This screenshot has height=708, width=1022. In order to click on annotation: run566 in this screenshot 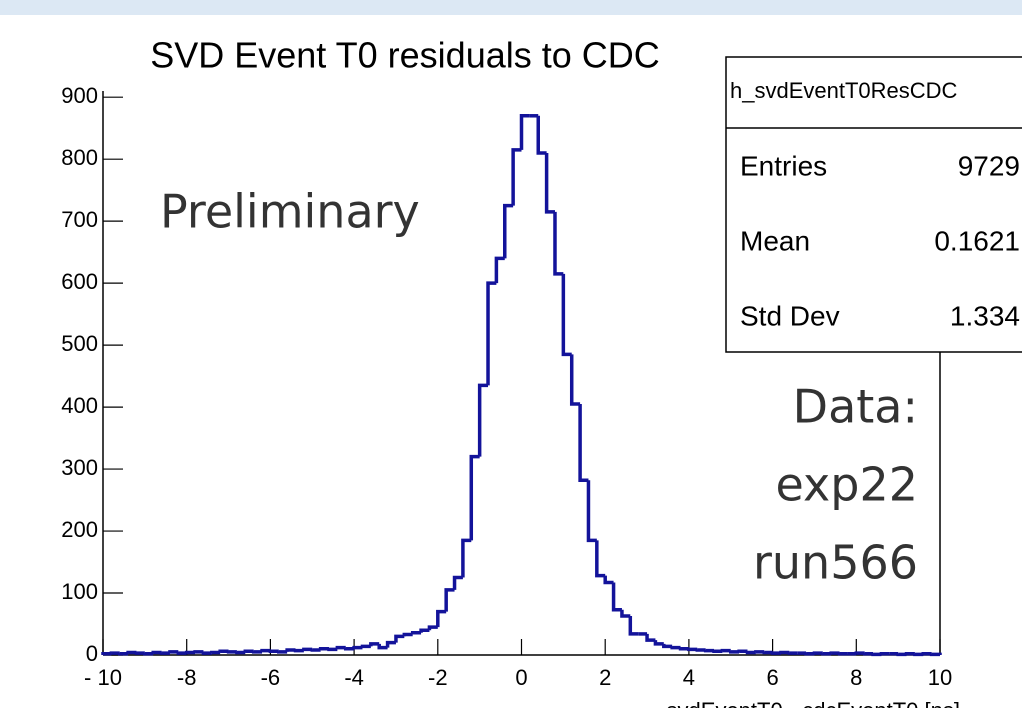, I will do `click(835, 563)`.